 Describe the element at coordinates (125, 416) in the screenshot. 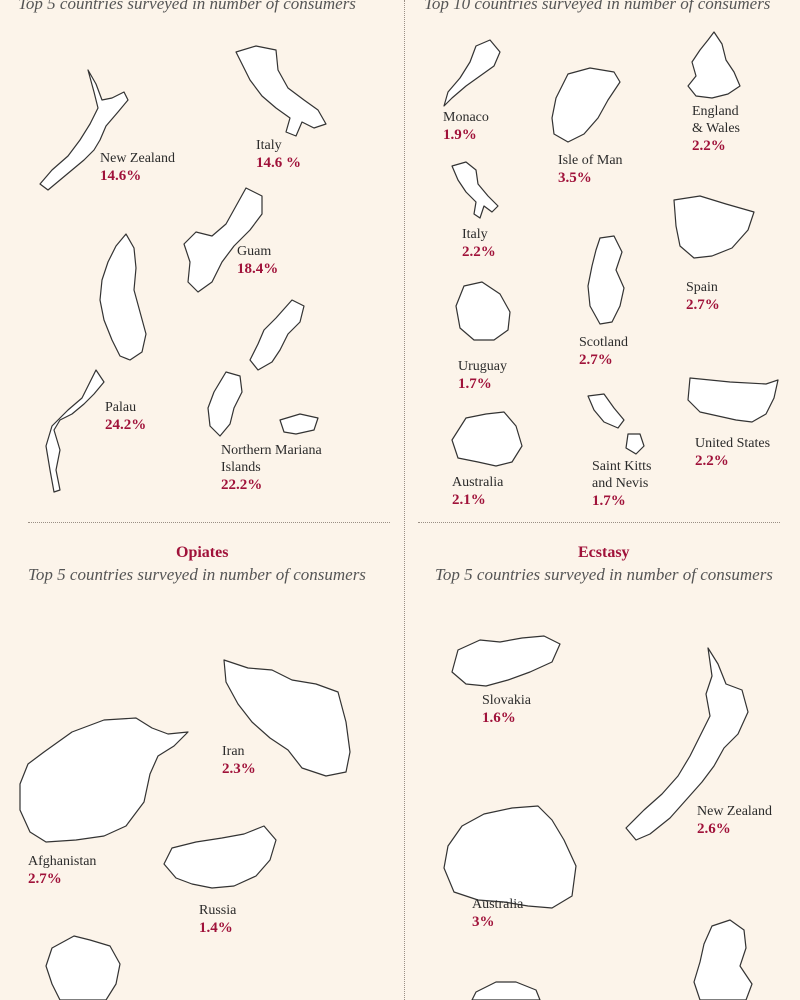

I see `country-label-palau: Palau 24.2%` at that location.